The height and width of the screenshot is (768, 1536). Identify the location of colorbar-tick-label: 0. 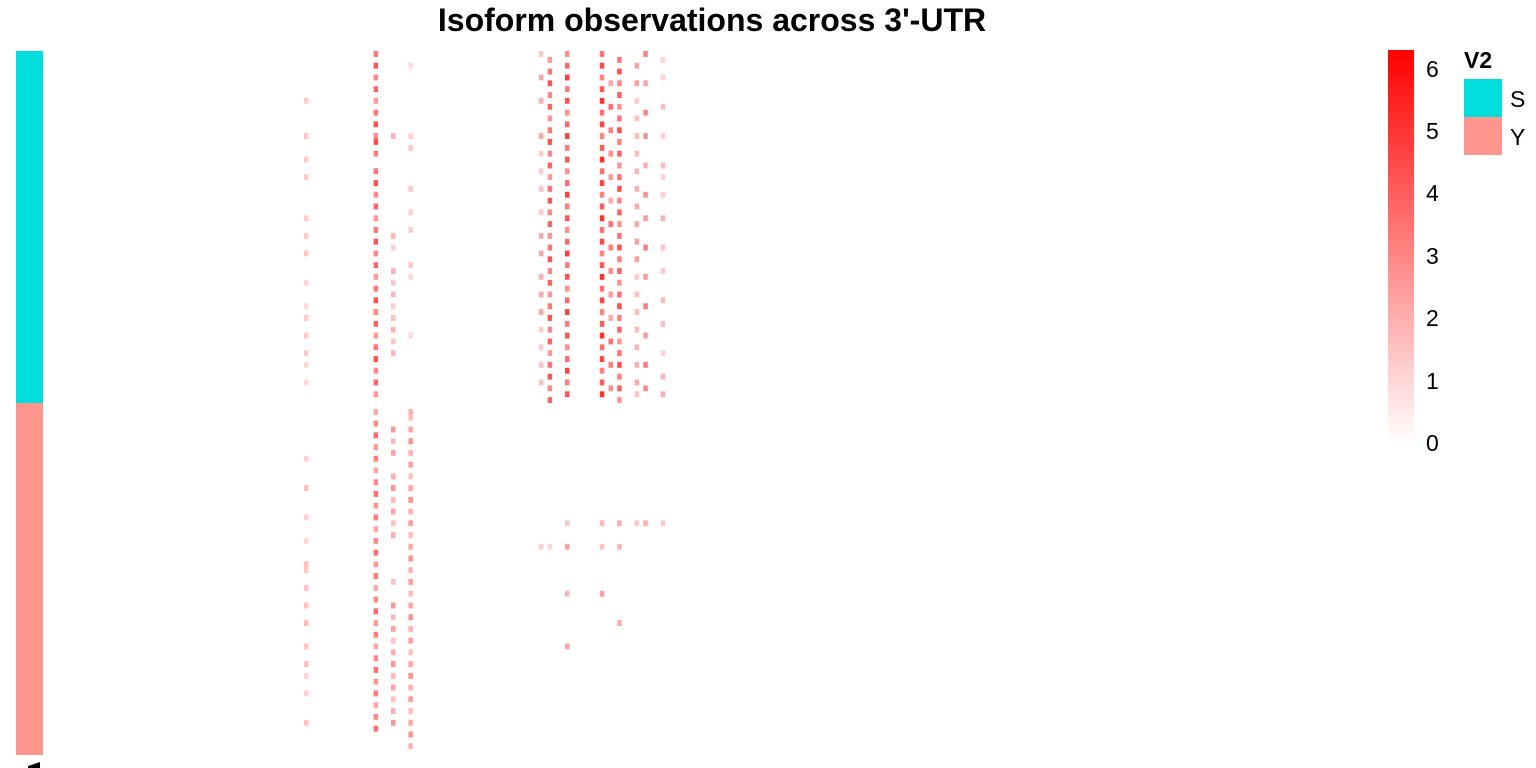
(1432, 443).